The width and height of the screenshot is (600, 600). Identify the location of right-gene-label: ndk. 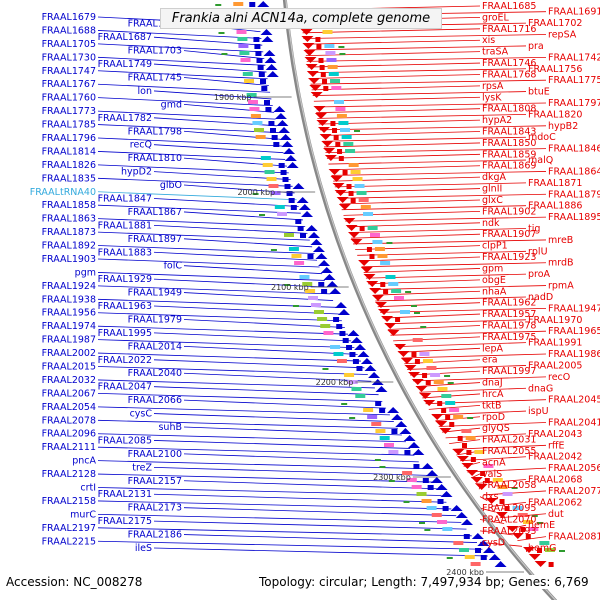
(491, 223).